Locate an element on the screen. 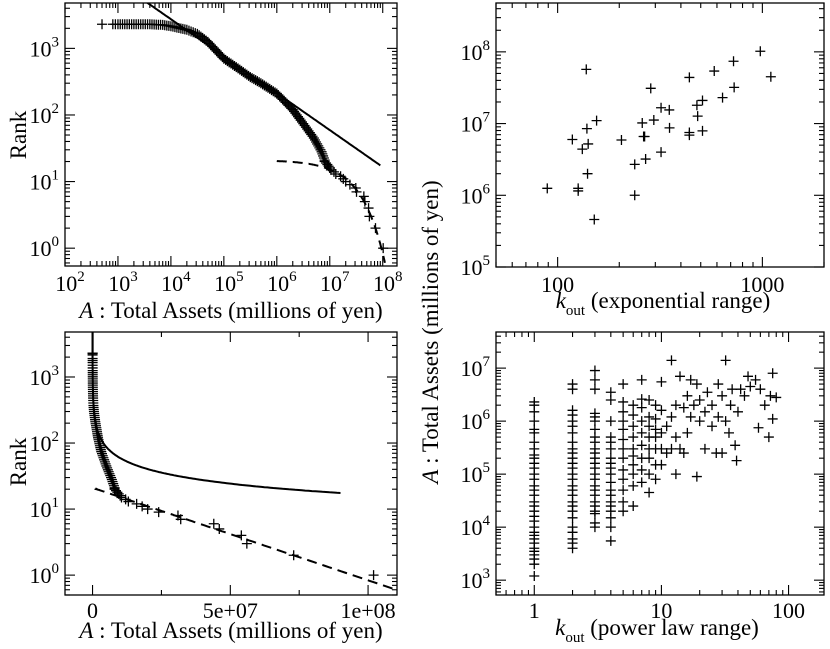  x-tick-label: 10 is located at coordinates (661, 610).